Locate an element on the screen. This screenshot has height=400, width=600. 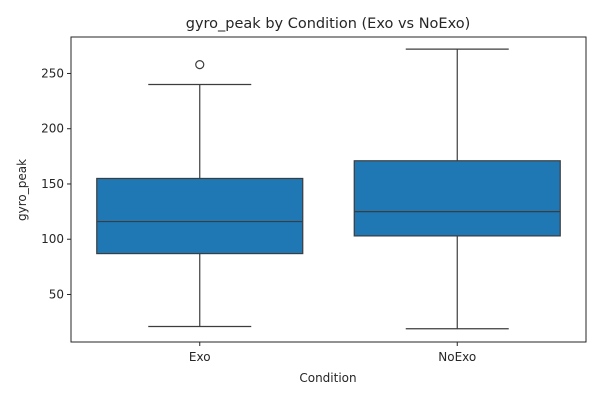
y-axis: 50 100 150 200 250 is located at coordinates (56, 183).